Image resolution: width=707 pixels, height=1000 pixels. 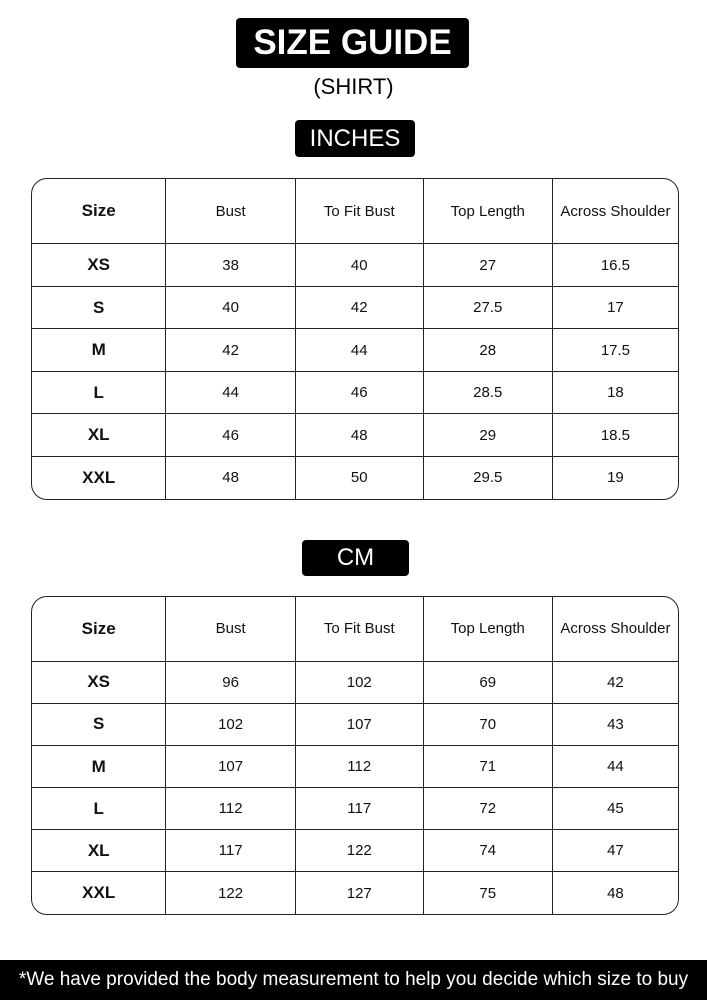 I want to click on row: M 107 112 71 44, so click(x=355, y=766).